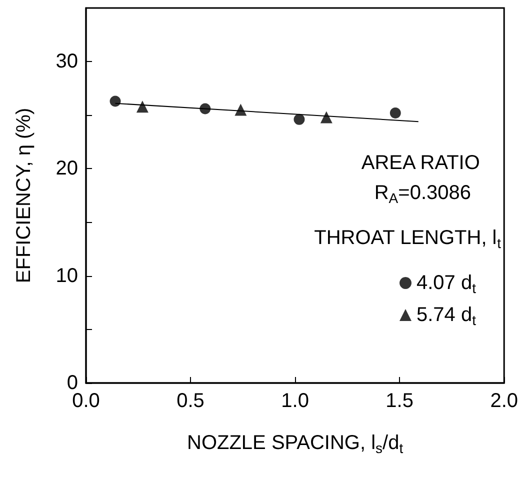  Describe the element at coordinates (295, 401) in the screenshot. I see `x-tick-label: 1.0` at that location.